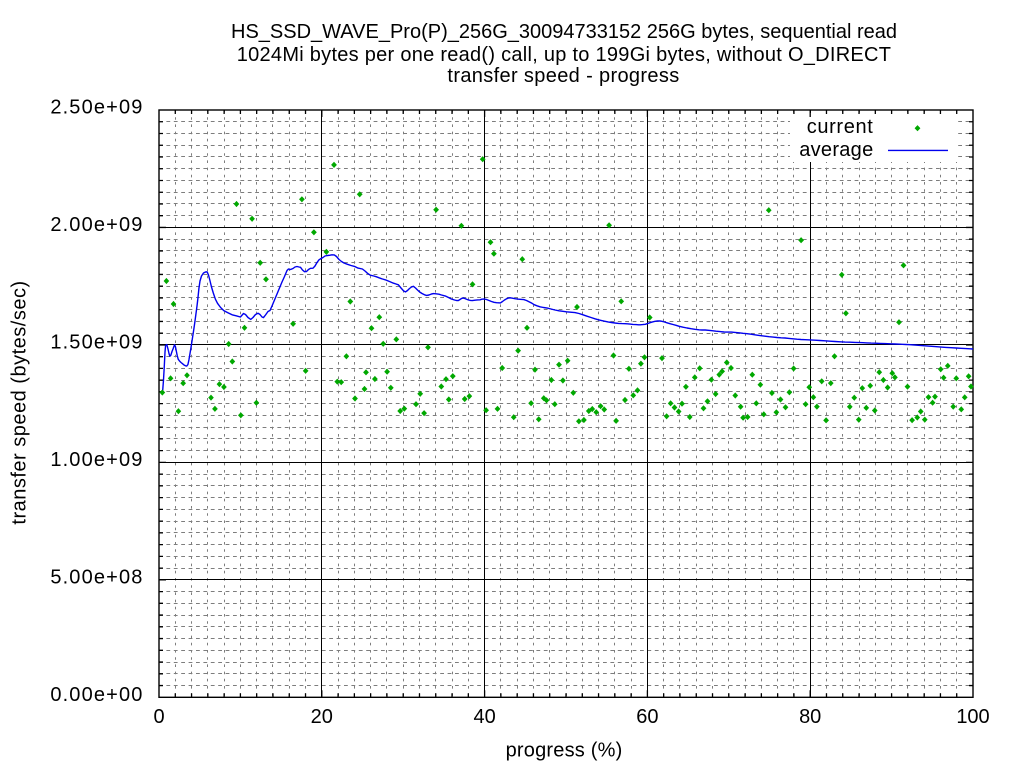 This screenshot has width=1024, height=773. I want to click on svg-text: average, so click(836, 150).